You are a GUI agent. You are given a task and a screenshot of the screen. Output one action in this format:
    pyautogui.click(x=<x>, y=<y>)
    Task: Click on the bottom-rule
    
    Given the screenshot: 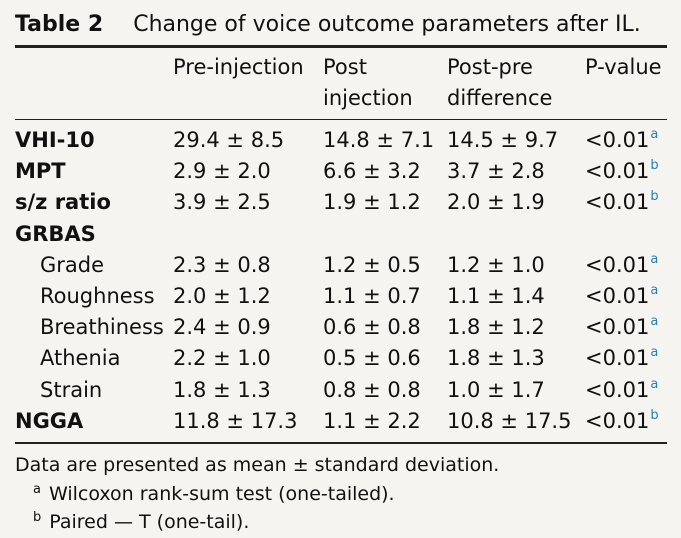 What is the action you would take?
    pyautogui.click(x=341, y=443)
    